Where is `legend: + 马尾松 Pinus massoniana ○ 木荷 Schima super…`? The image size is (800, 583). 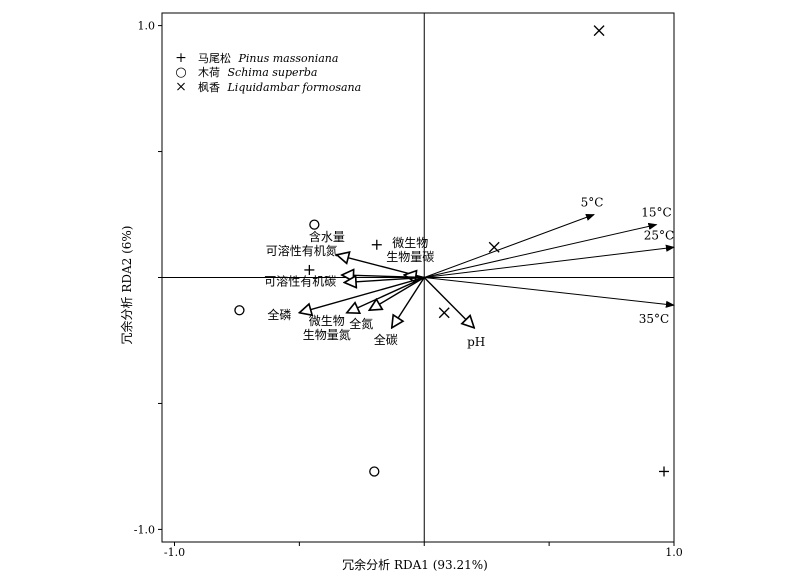 legend: + 马尾松 Pinus massoniana ○ 木荷 Schima super… is located at coordinates (268, 72).